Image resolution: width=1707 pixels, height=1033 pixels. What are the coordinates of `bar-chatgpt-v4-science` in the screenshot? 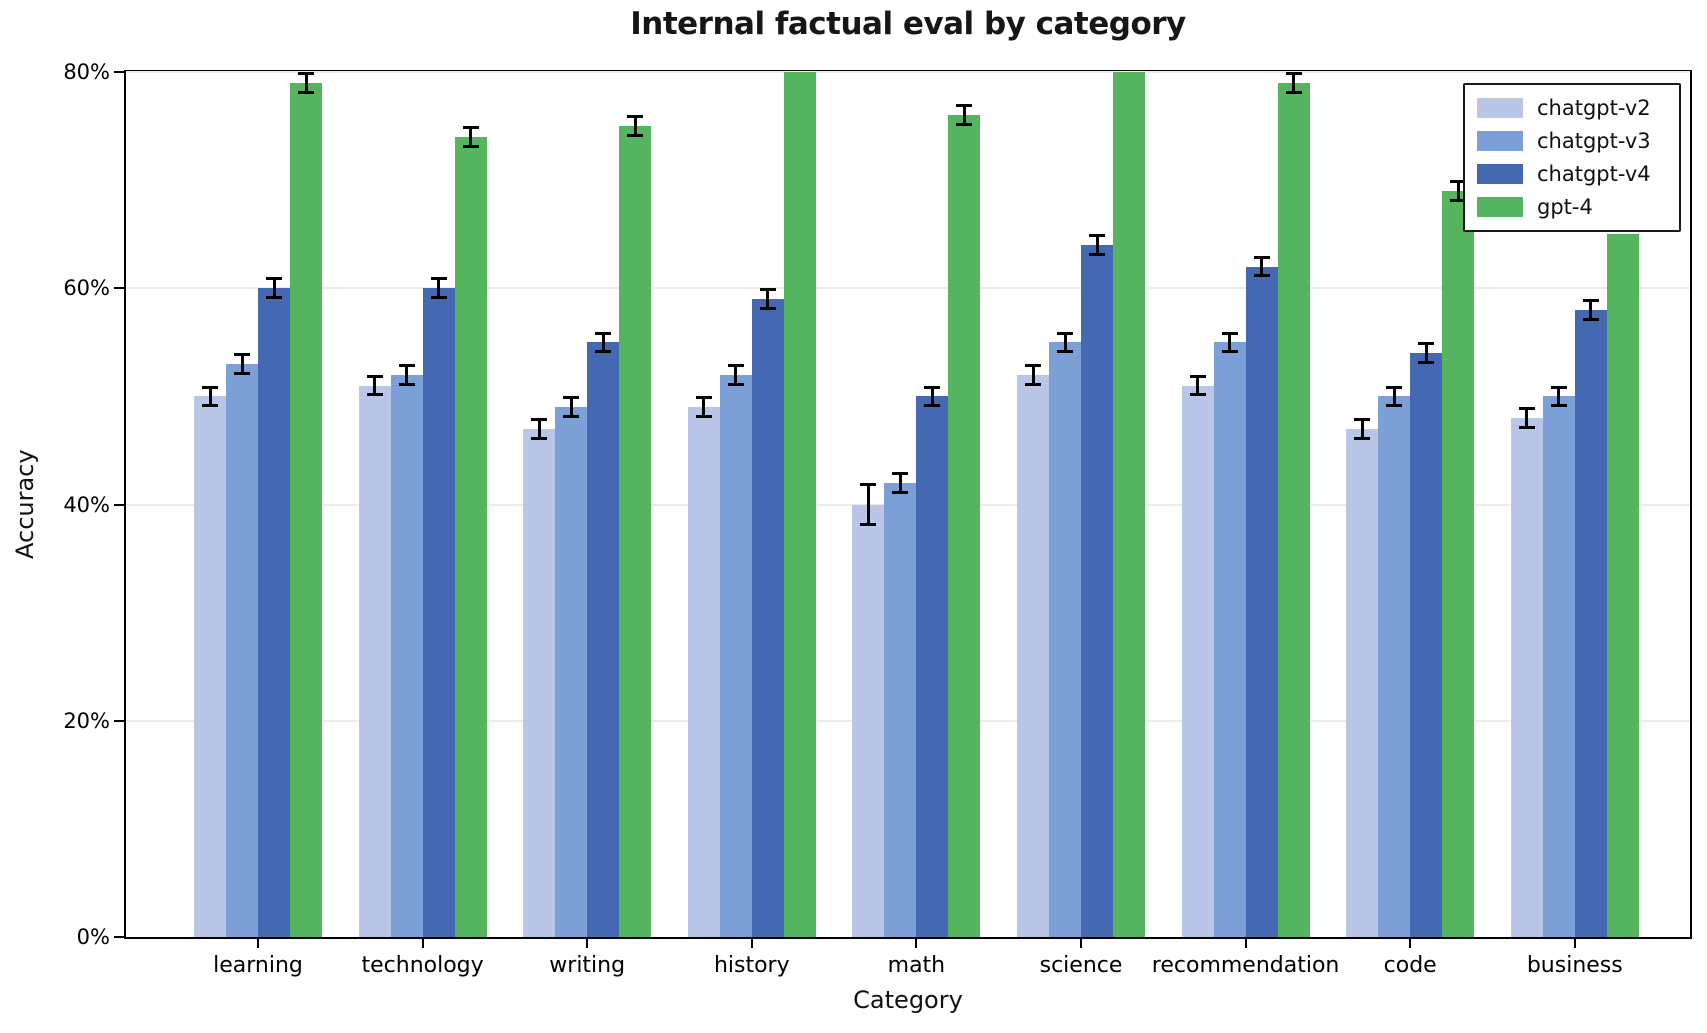 It's located at (1097, 591).